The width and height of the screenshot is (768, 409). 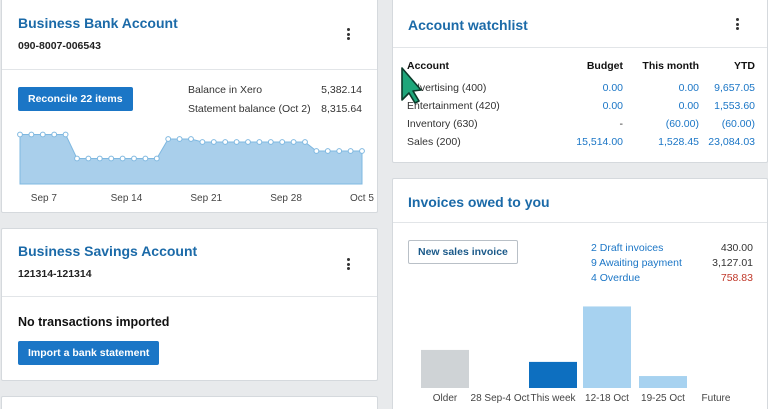 I want to click on draft-invoices-link: 2 Draft invoices, so click(x=627, y=248).